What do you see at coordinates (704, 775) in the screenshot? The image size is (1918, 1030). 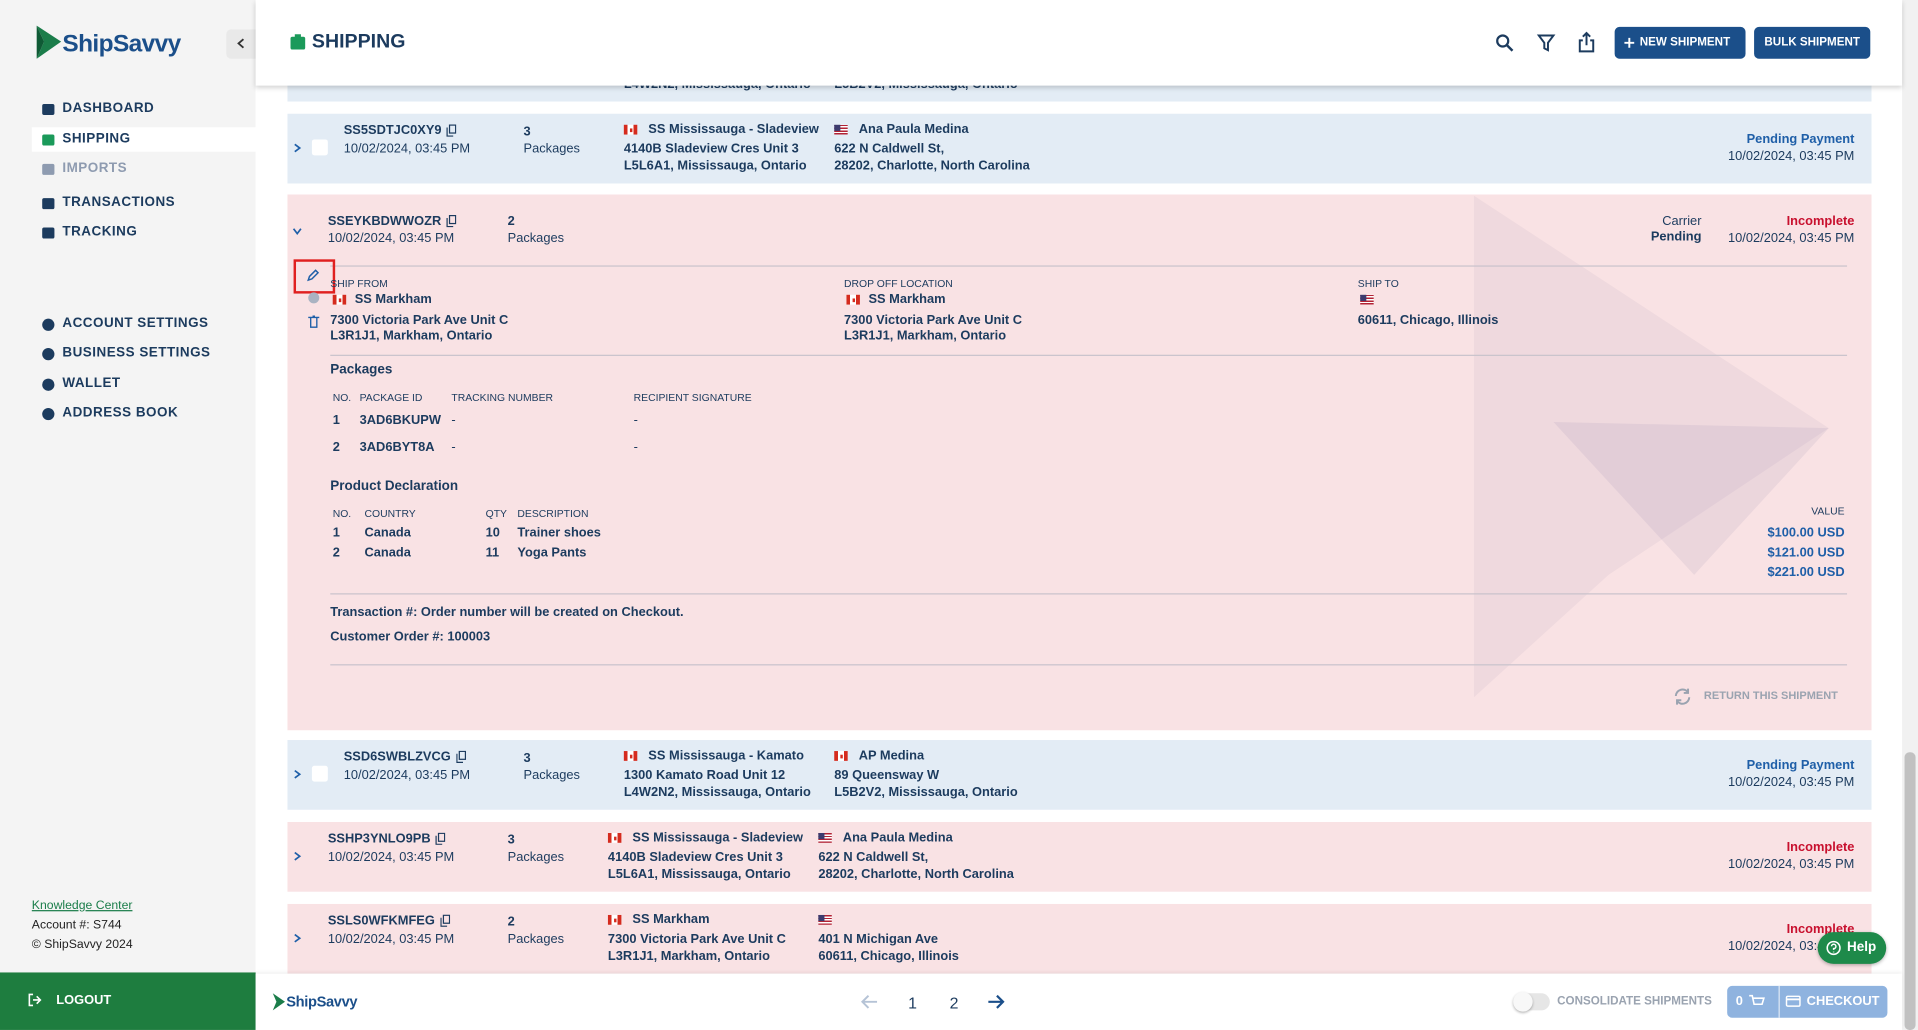 I see `from-address: 1300 Kamato Road Unit 12` at bounding box center [704, 775].